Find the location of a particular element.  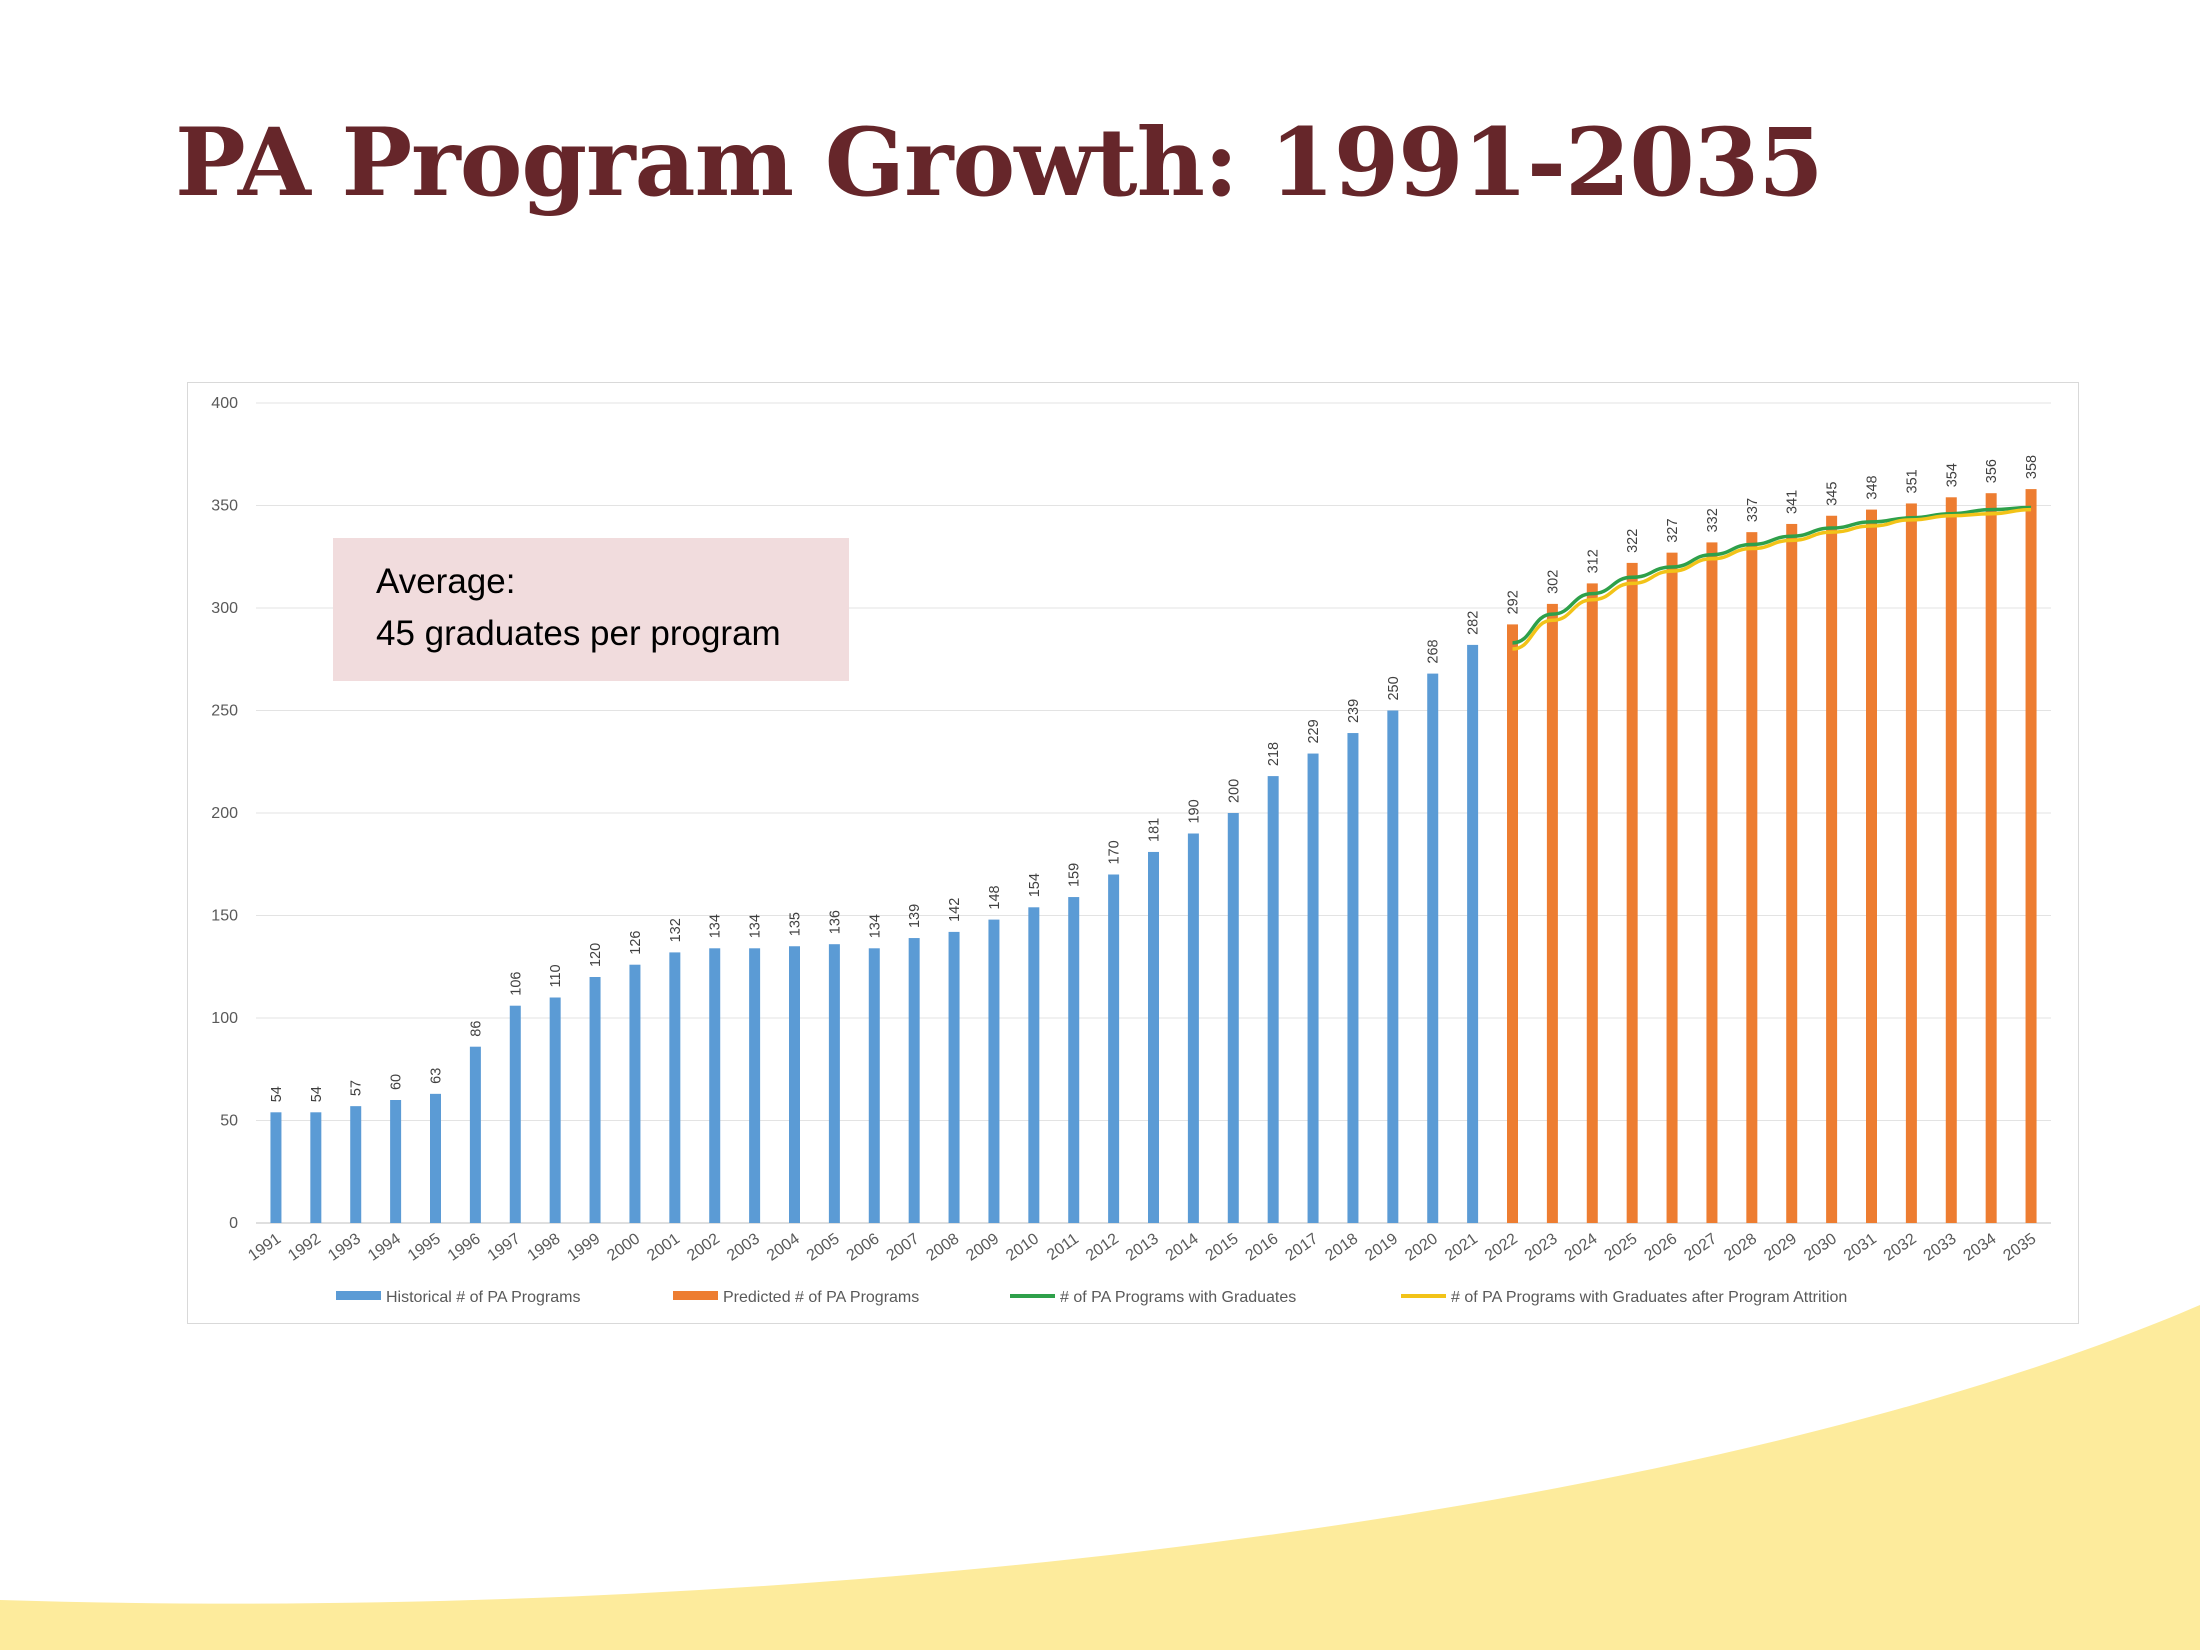

historical-bar-1996 is located at coordinates (475, 1134).